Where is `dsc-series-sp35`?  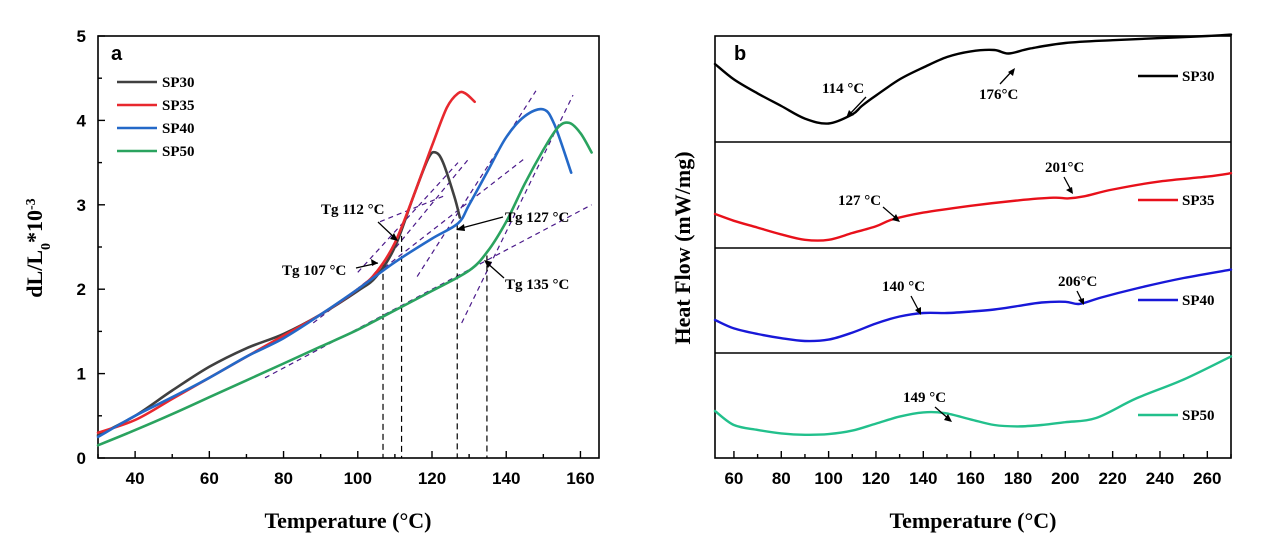 dsc-series-sp35 is located at coordinates (973, 207).